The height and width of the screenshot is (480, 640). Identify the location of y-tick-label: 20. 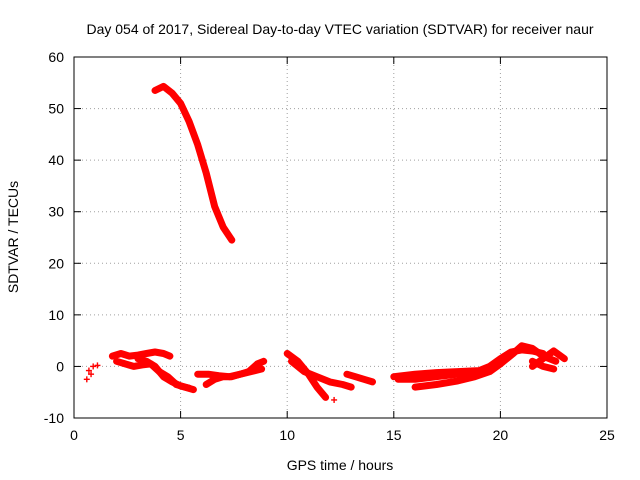
(56, 263).